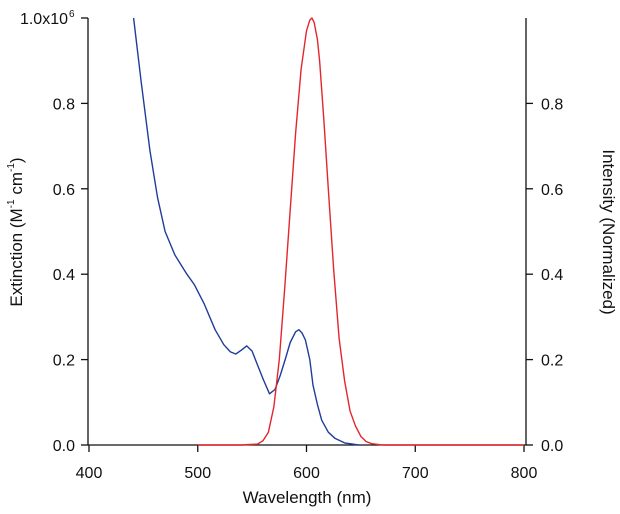 This screenshot has height=514, width=620. I want to click on x-tick-label: 600, so click(306, 473).